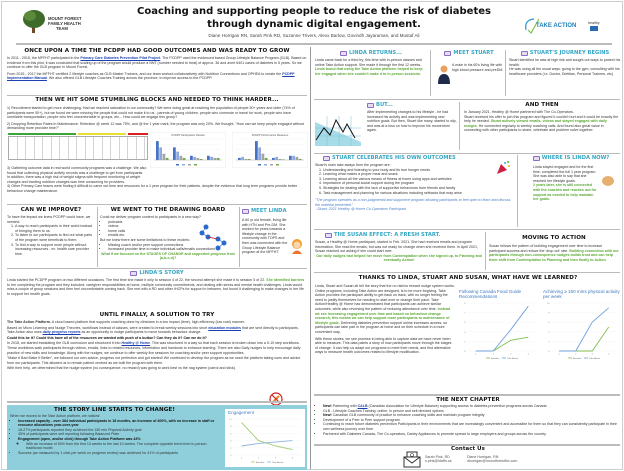  Describe the element at coordinates (473, 53) in the screenshot. I see `heading: MEET STUART` at that location.